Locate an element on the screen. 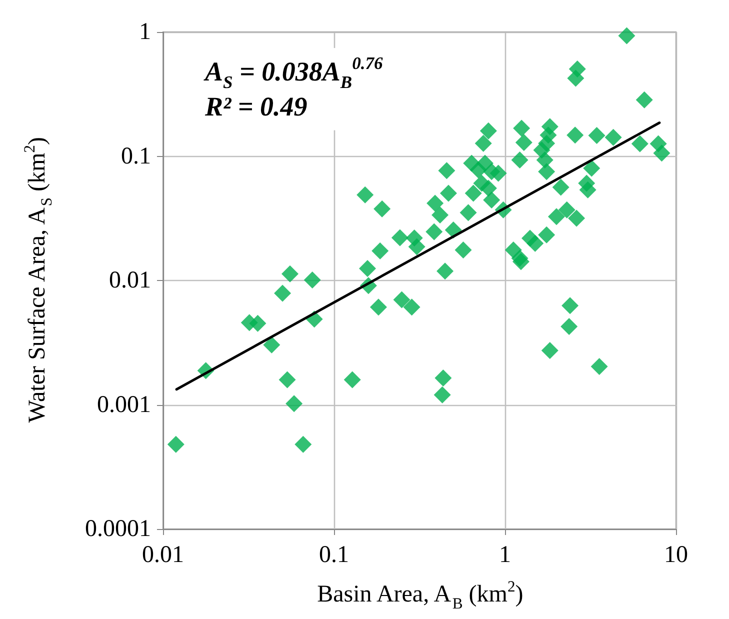 The image size is (729, 619). y-tick-label: 0.0001 is located at coordinates (118, 529).